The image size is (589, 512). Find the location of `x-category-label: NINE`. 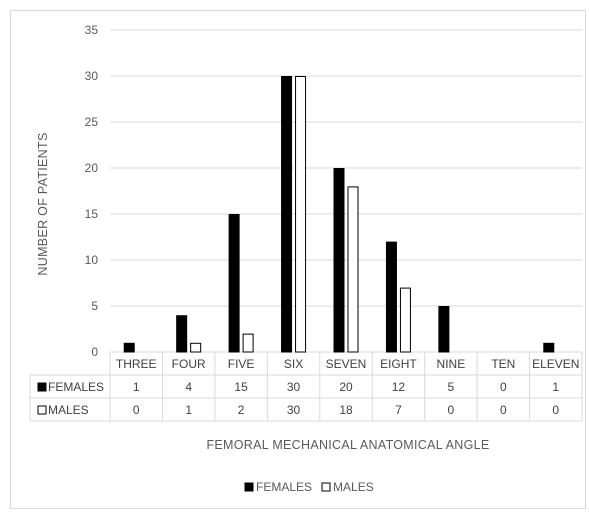

x-category-label: NINE is located at coordinates (451, 364).